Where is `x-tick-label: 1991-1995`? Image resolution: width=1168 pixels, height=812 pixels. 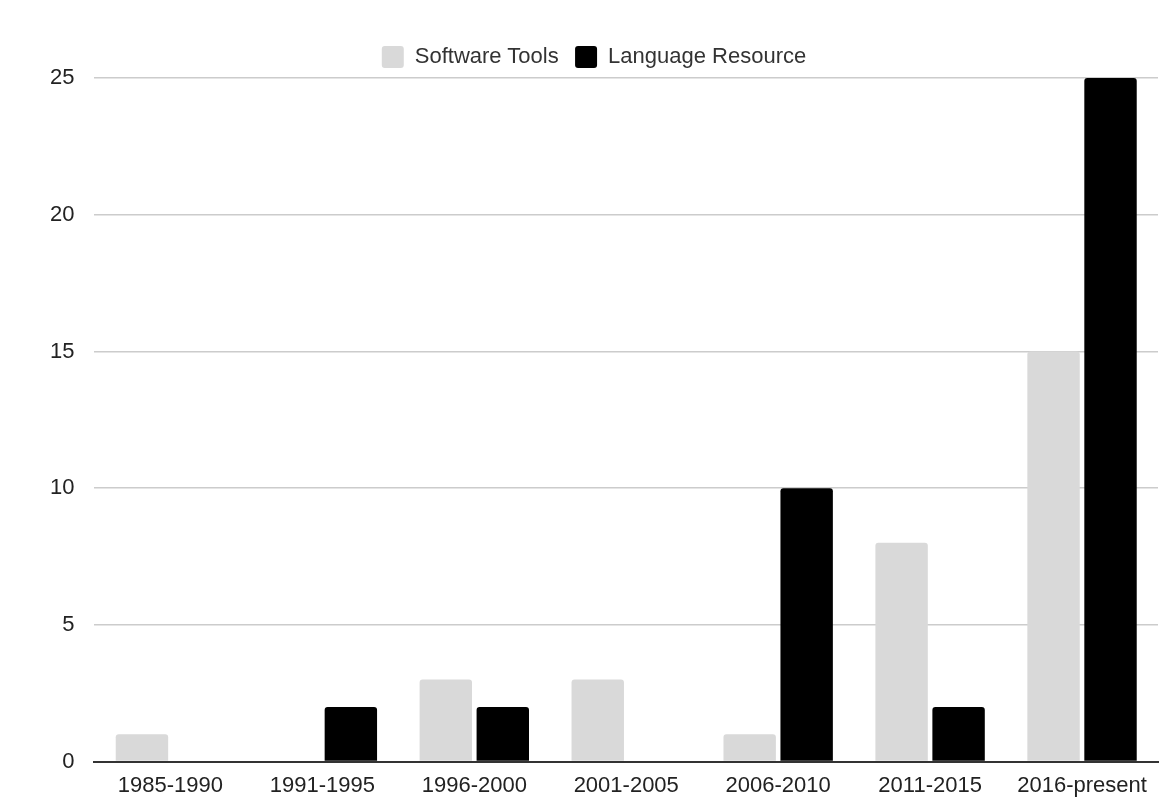
x-tick-label: 1991-1995 is located at coordinates (322, 784).